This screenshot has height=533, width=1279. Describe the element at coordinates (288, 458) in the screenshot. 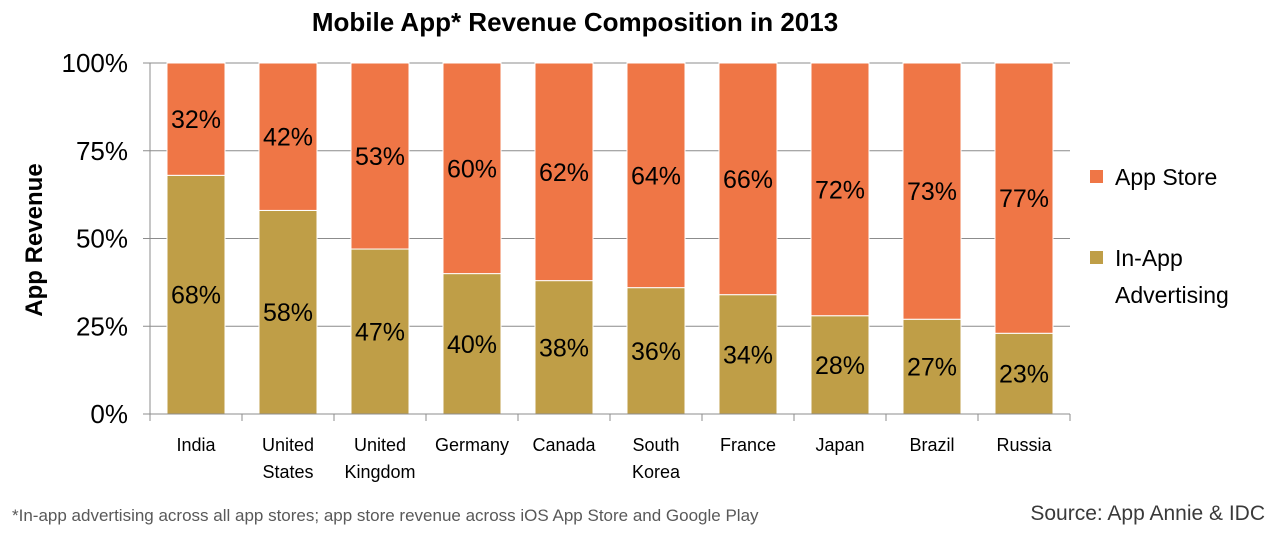

I see `x-tick-label: United States` at that location.